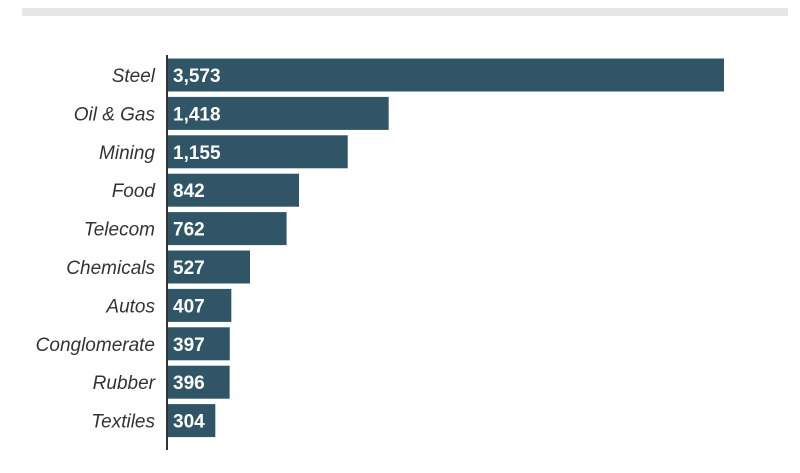 The width and height of the screenshot is (800, 473). I want to click on category-label: Mining, so click(127, 153).